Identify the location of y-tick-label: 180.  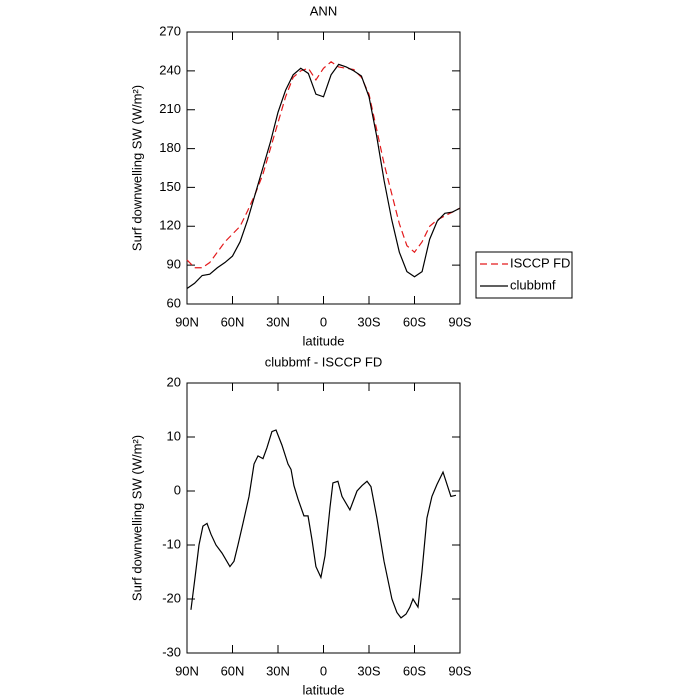
(170, 147).